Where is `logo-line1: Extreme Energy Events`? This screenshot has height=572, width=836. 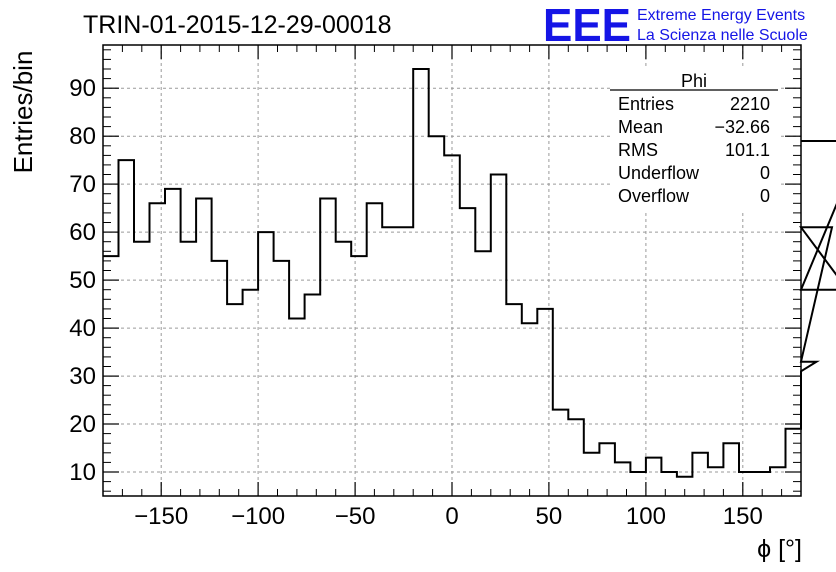 logo-line1: Extreme Energy Events is located at coordinates (721, 15).